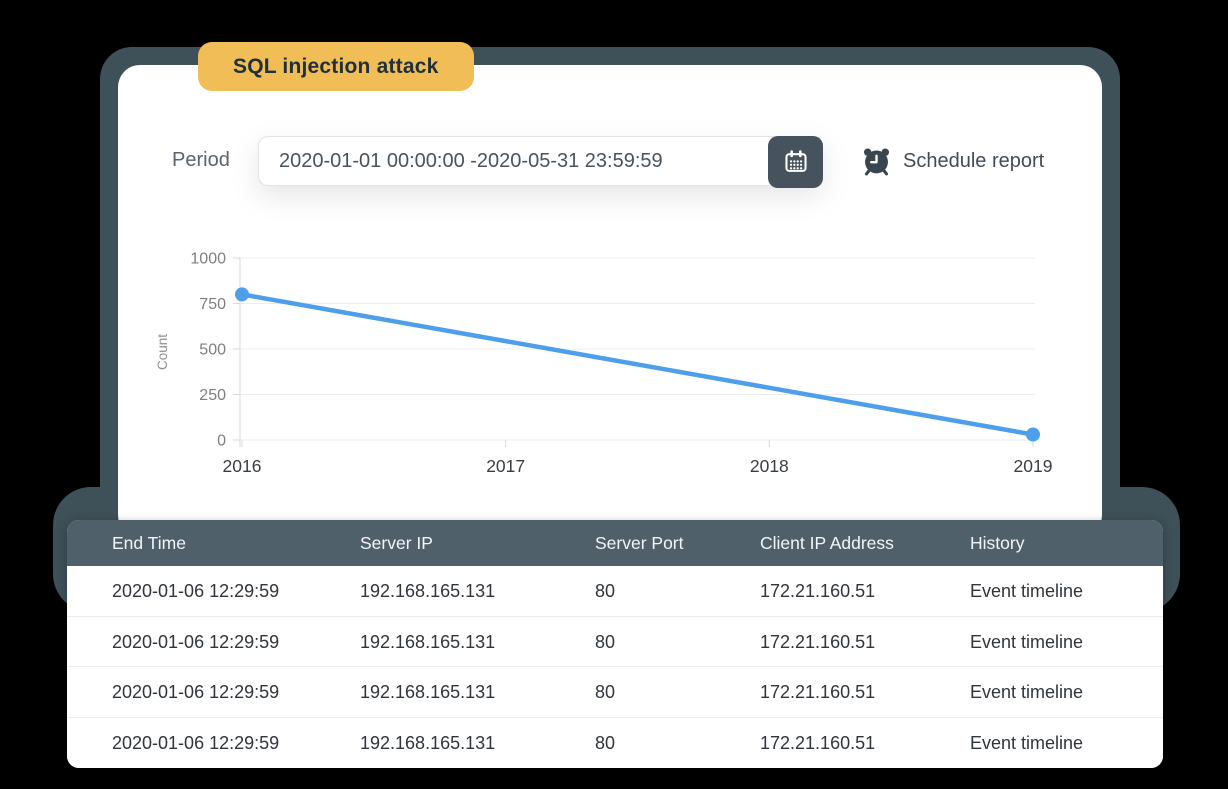  Describe the element at coordinates (639, 543) in the screenshot. I see `header-server-port: Server Port` at that location.